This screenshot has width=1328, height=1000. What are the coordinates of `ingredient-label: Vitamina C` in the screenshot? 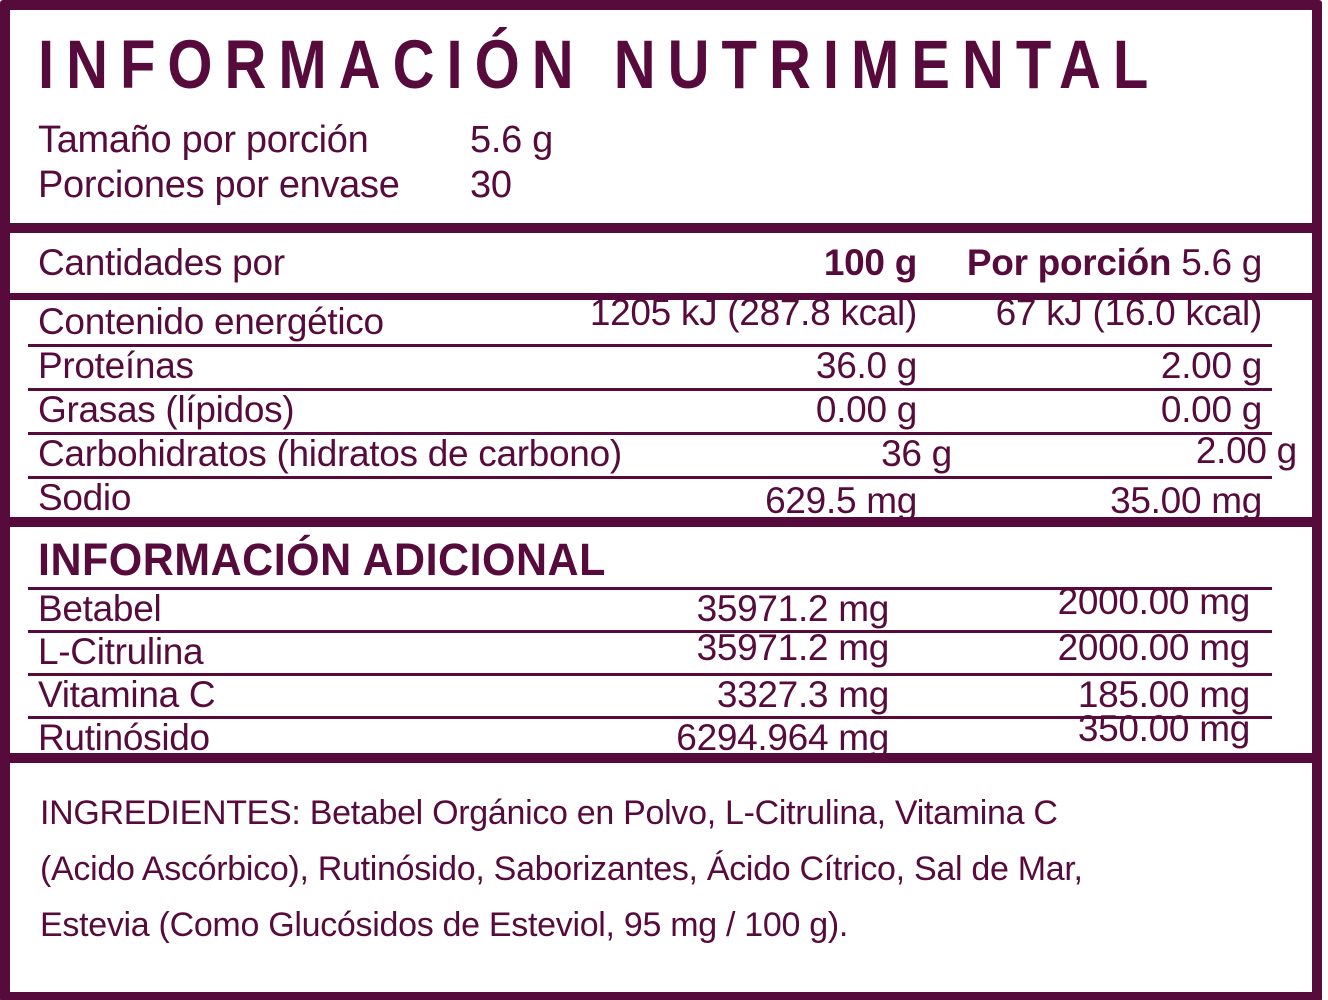 It's located at (127, 694).